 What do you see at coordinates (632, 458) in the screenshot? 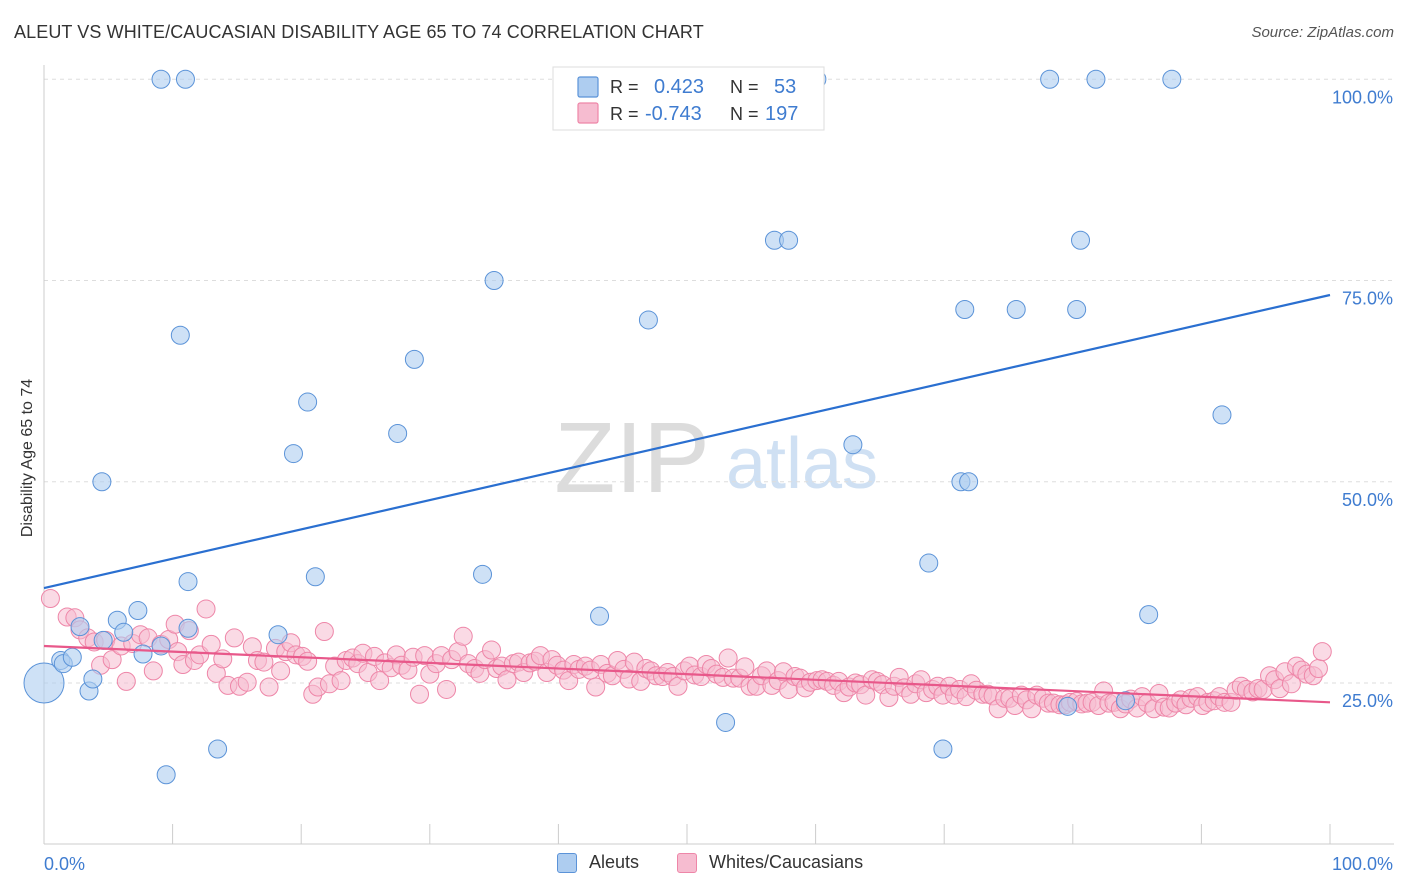
I see `watermark-zip: ZIP` at bounding box center [632, 458].